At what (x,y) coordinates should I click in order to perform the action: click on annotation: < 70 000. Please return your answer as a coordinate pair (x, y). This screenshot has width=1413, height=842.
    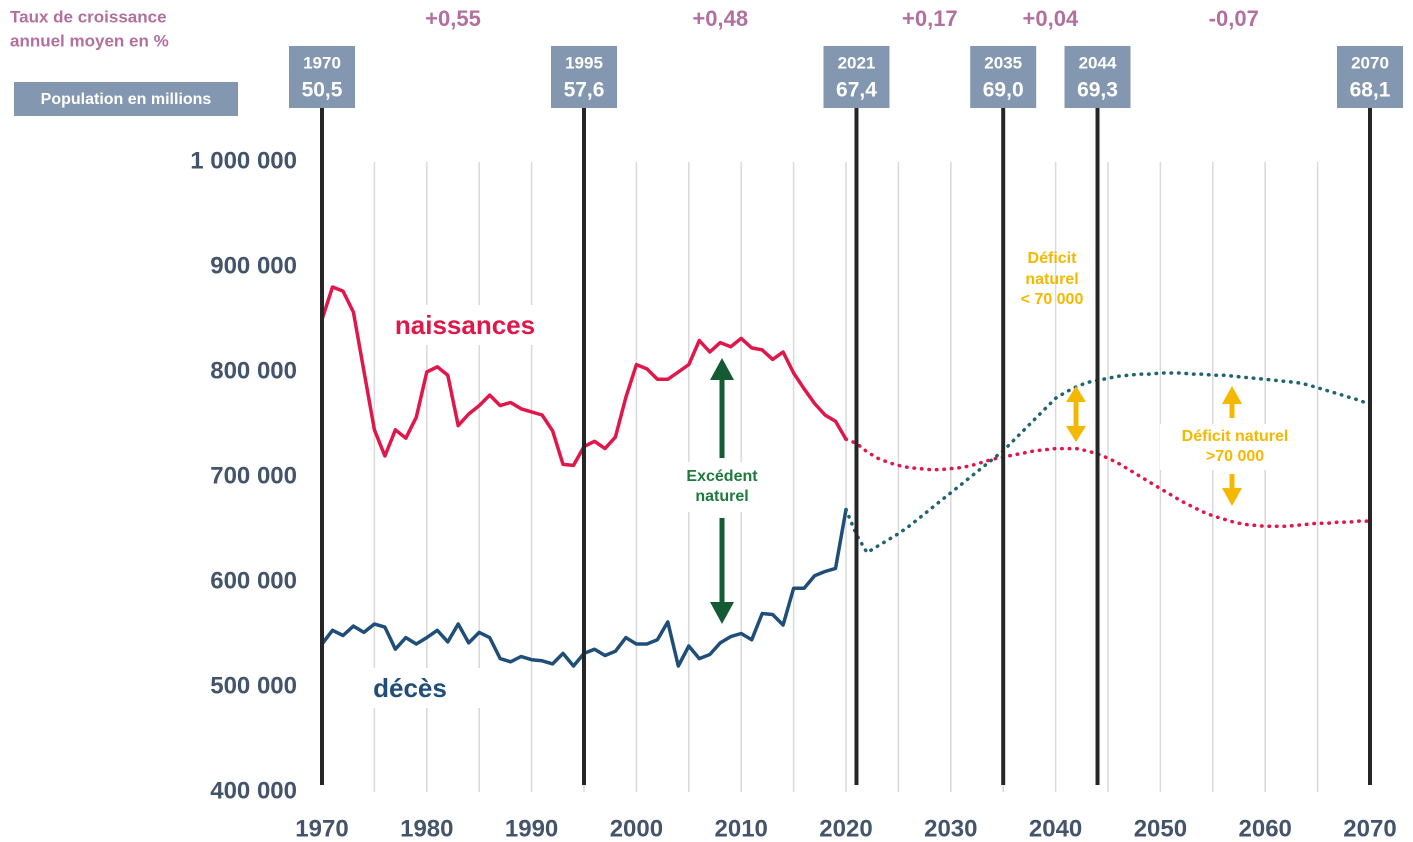
    Looking at the image, I should click on (1052, 299).